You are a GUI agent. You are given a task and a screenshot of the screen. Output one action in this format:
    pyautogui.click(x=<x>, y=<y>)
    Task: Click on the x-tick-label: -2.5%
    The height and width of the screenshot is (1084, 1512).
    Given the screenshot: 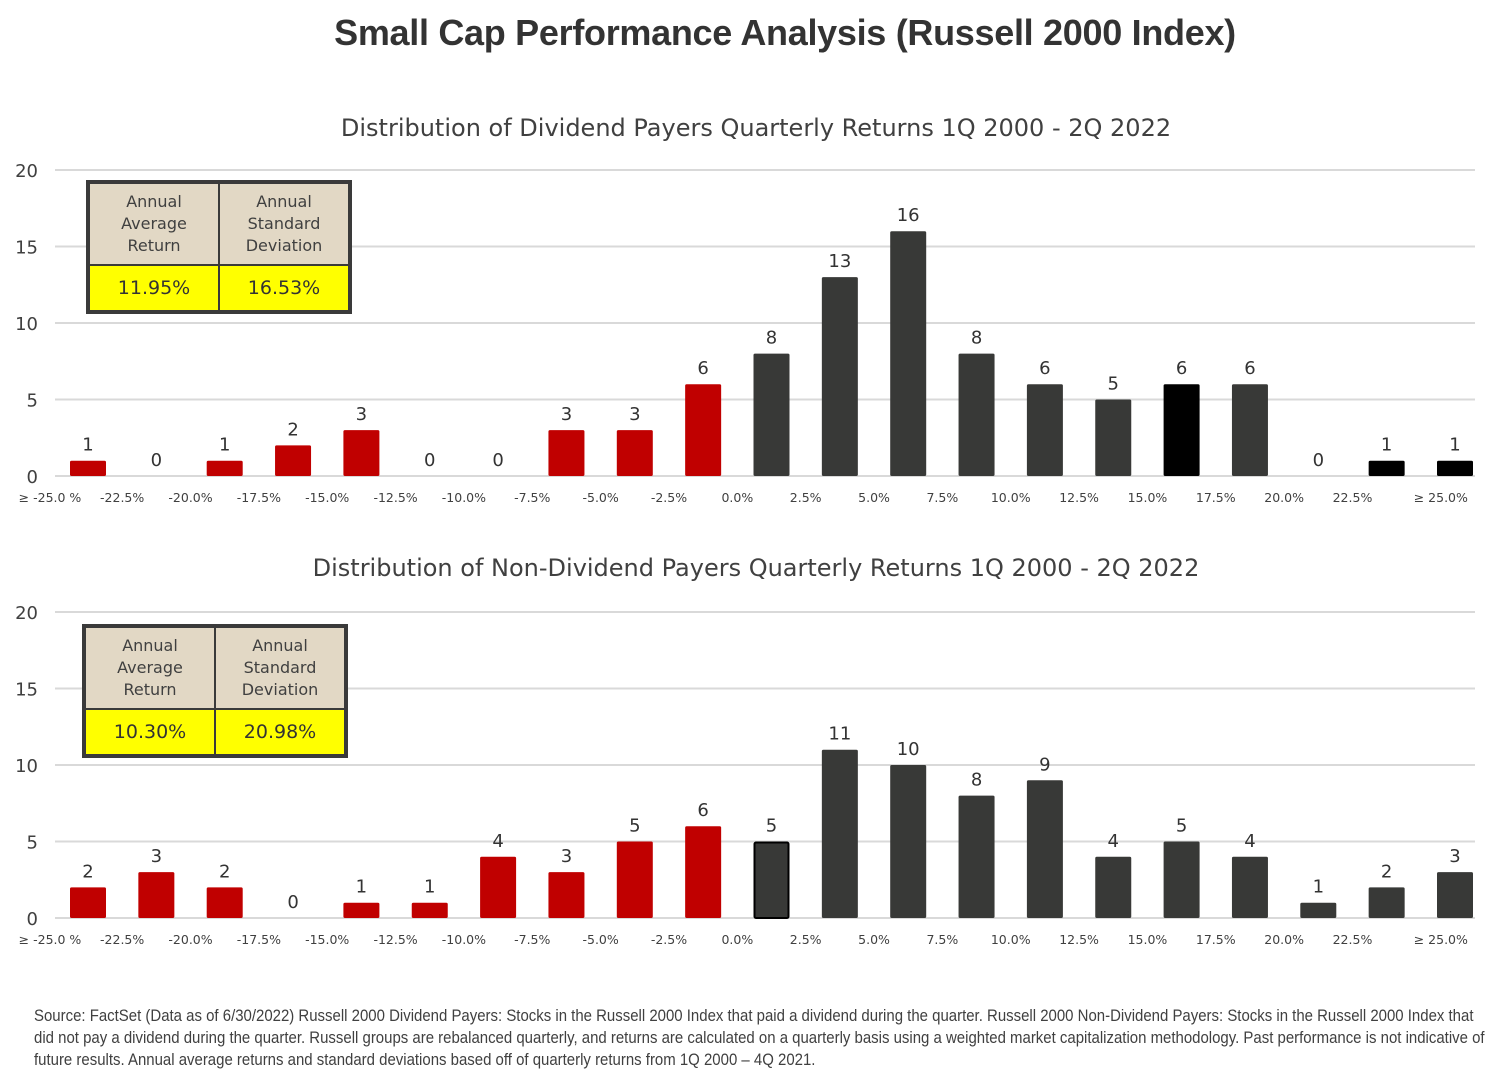 What is the action you would take?
    pyautogui.click(x=669, y=939)
    